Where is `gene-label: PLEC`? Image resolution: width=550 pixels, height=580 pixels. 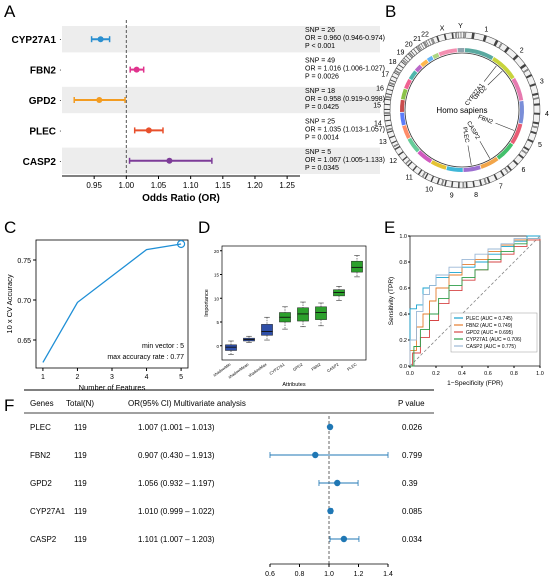
gene-label: PLEC is located at coordinates (42, 131).